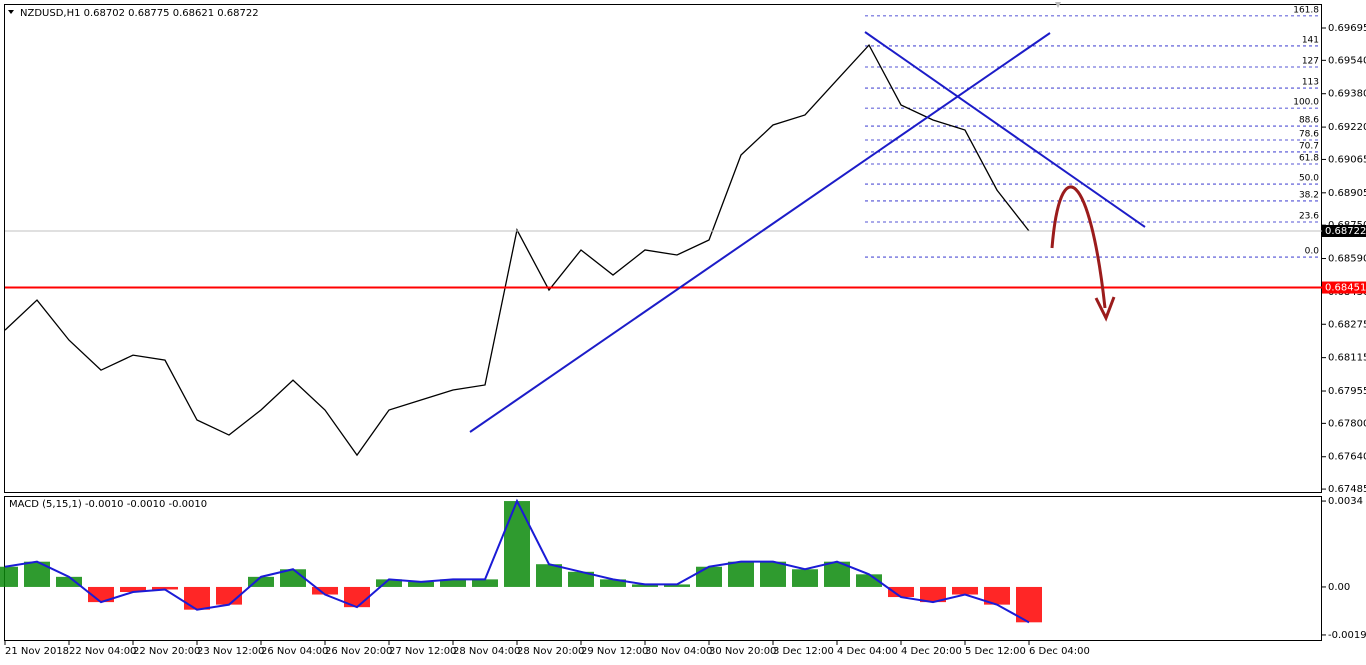 This screenshot has width=1366, height=665. I want to click on y-tick-label: 0.69540, so click(1347, 60).